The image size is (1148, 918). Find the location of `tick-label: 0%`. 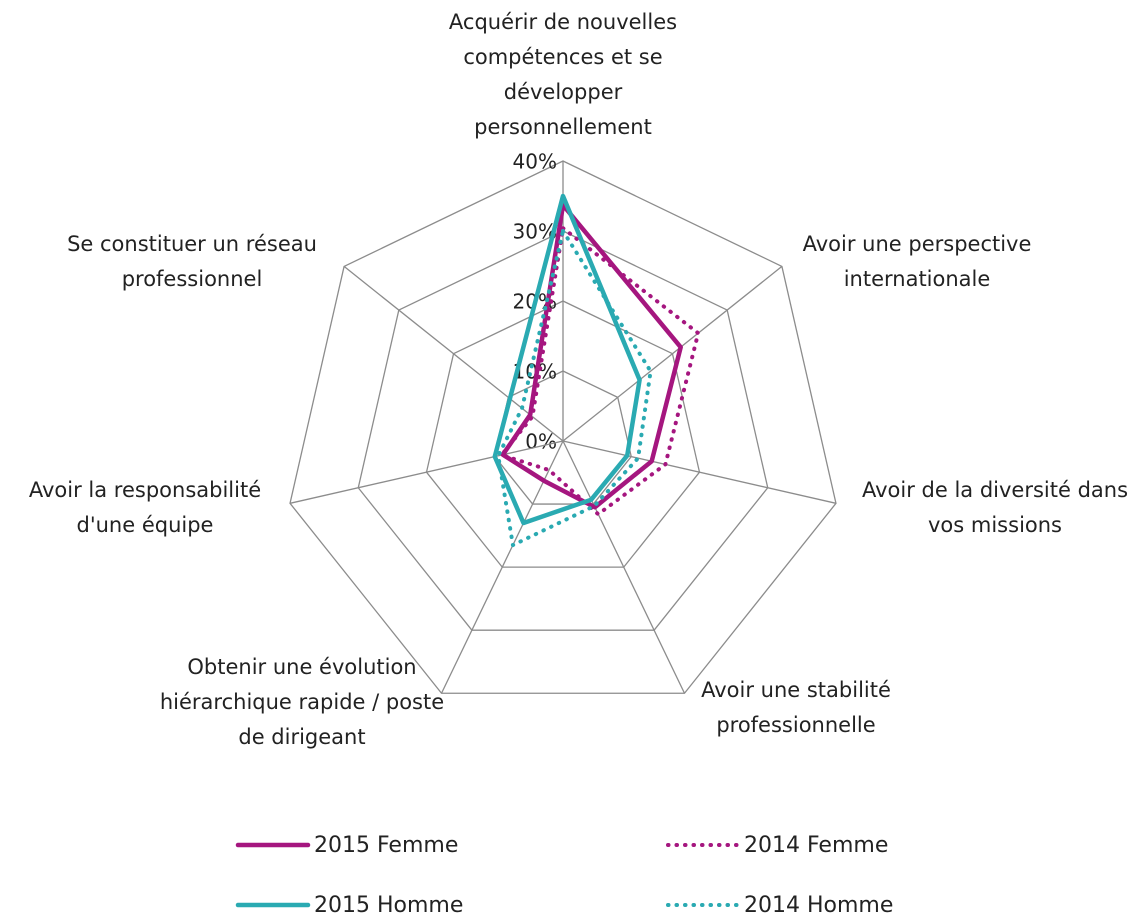

tick-label: 0% is located at coordinates (541, 442).